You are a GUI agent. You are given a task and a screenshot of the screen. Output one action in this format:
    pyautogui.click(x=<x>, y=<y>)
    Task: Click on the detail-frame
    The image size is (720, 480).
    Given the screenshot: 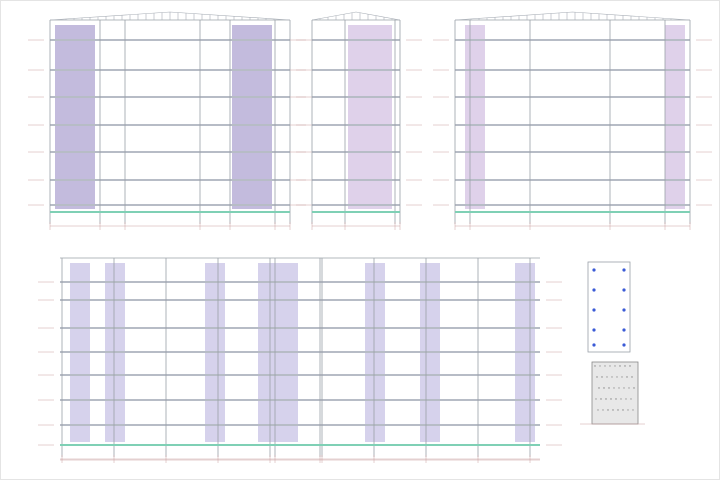 What is the action you would take?
    pyautogui.click(x=609, y=307)
    